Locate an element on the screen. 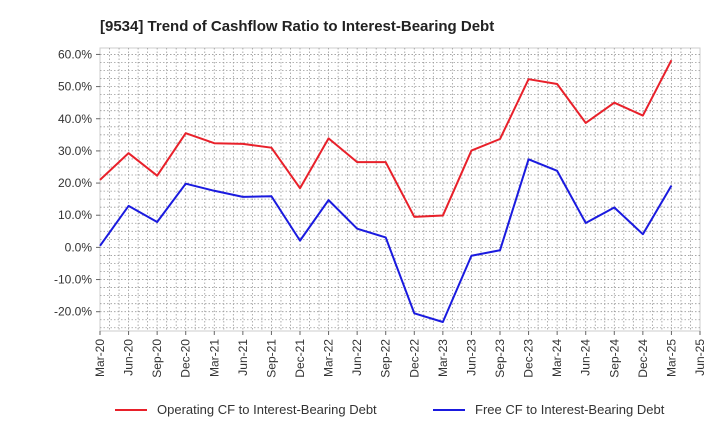 The width and height of the screenshot is (720, 440). x-tick-label: Dec-24 is located at coordinates (643, 358).